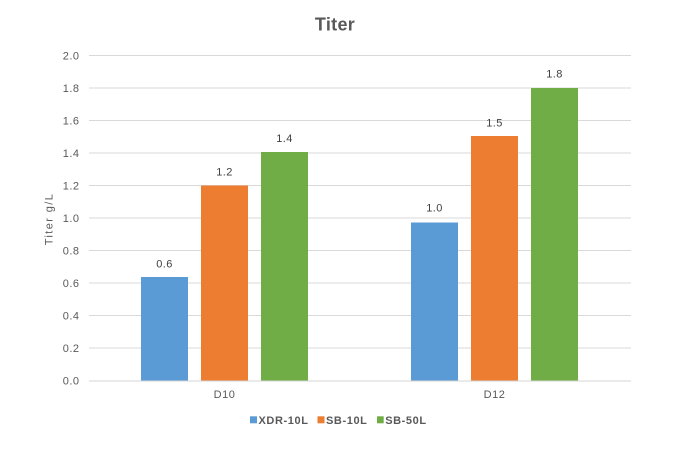 Image resolution: width=676 pixels, height=451 pixels. What do you see at coordinates (335, 25) in the screenshot?
I see `svg-text: Titer` at bounding box center [335, 25].